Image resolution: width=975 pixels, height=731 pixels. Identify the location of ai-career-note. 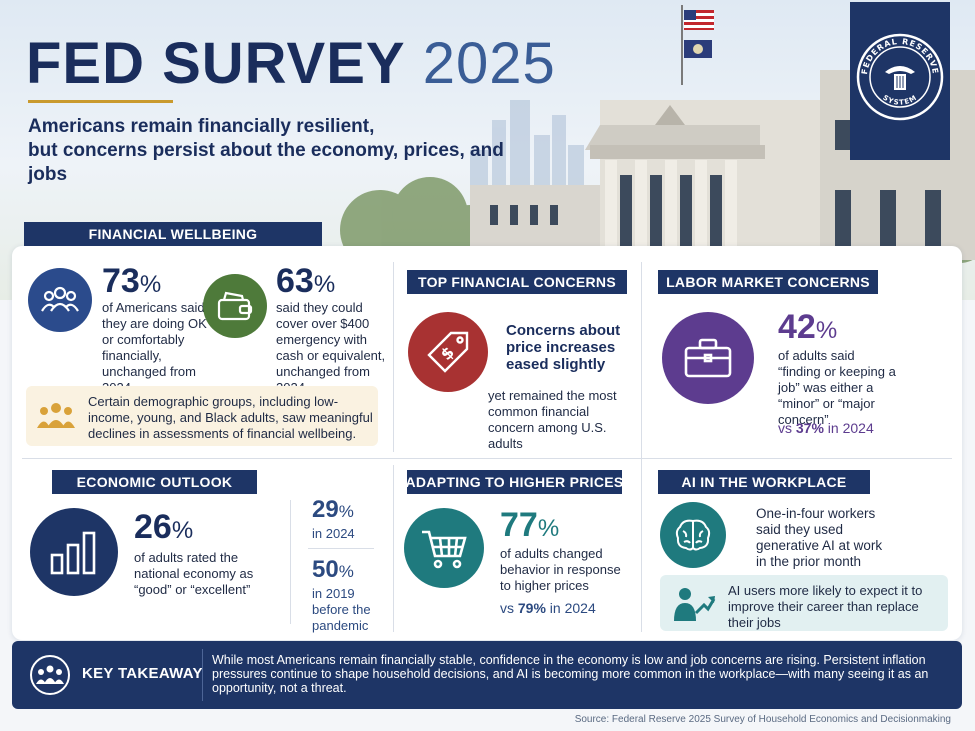
(804, 603).